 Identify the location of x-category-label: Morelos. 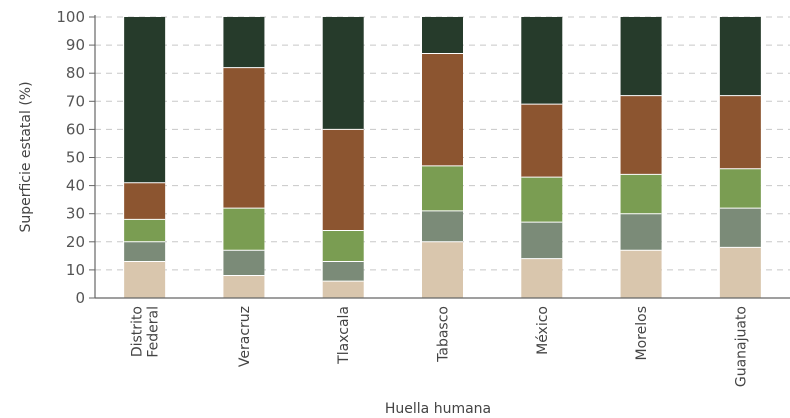
(642, 333).